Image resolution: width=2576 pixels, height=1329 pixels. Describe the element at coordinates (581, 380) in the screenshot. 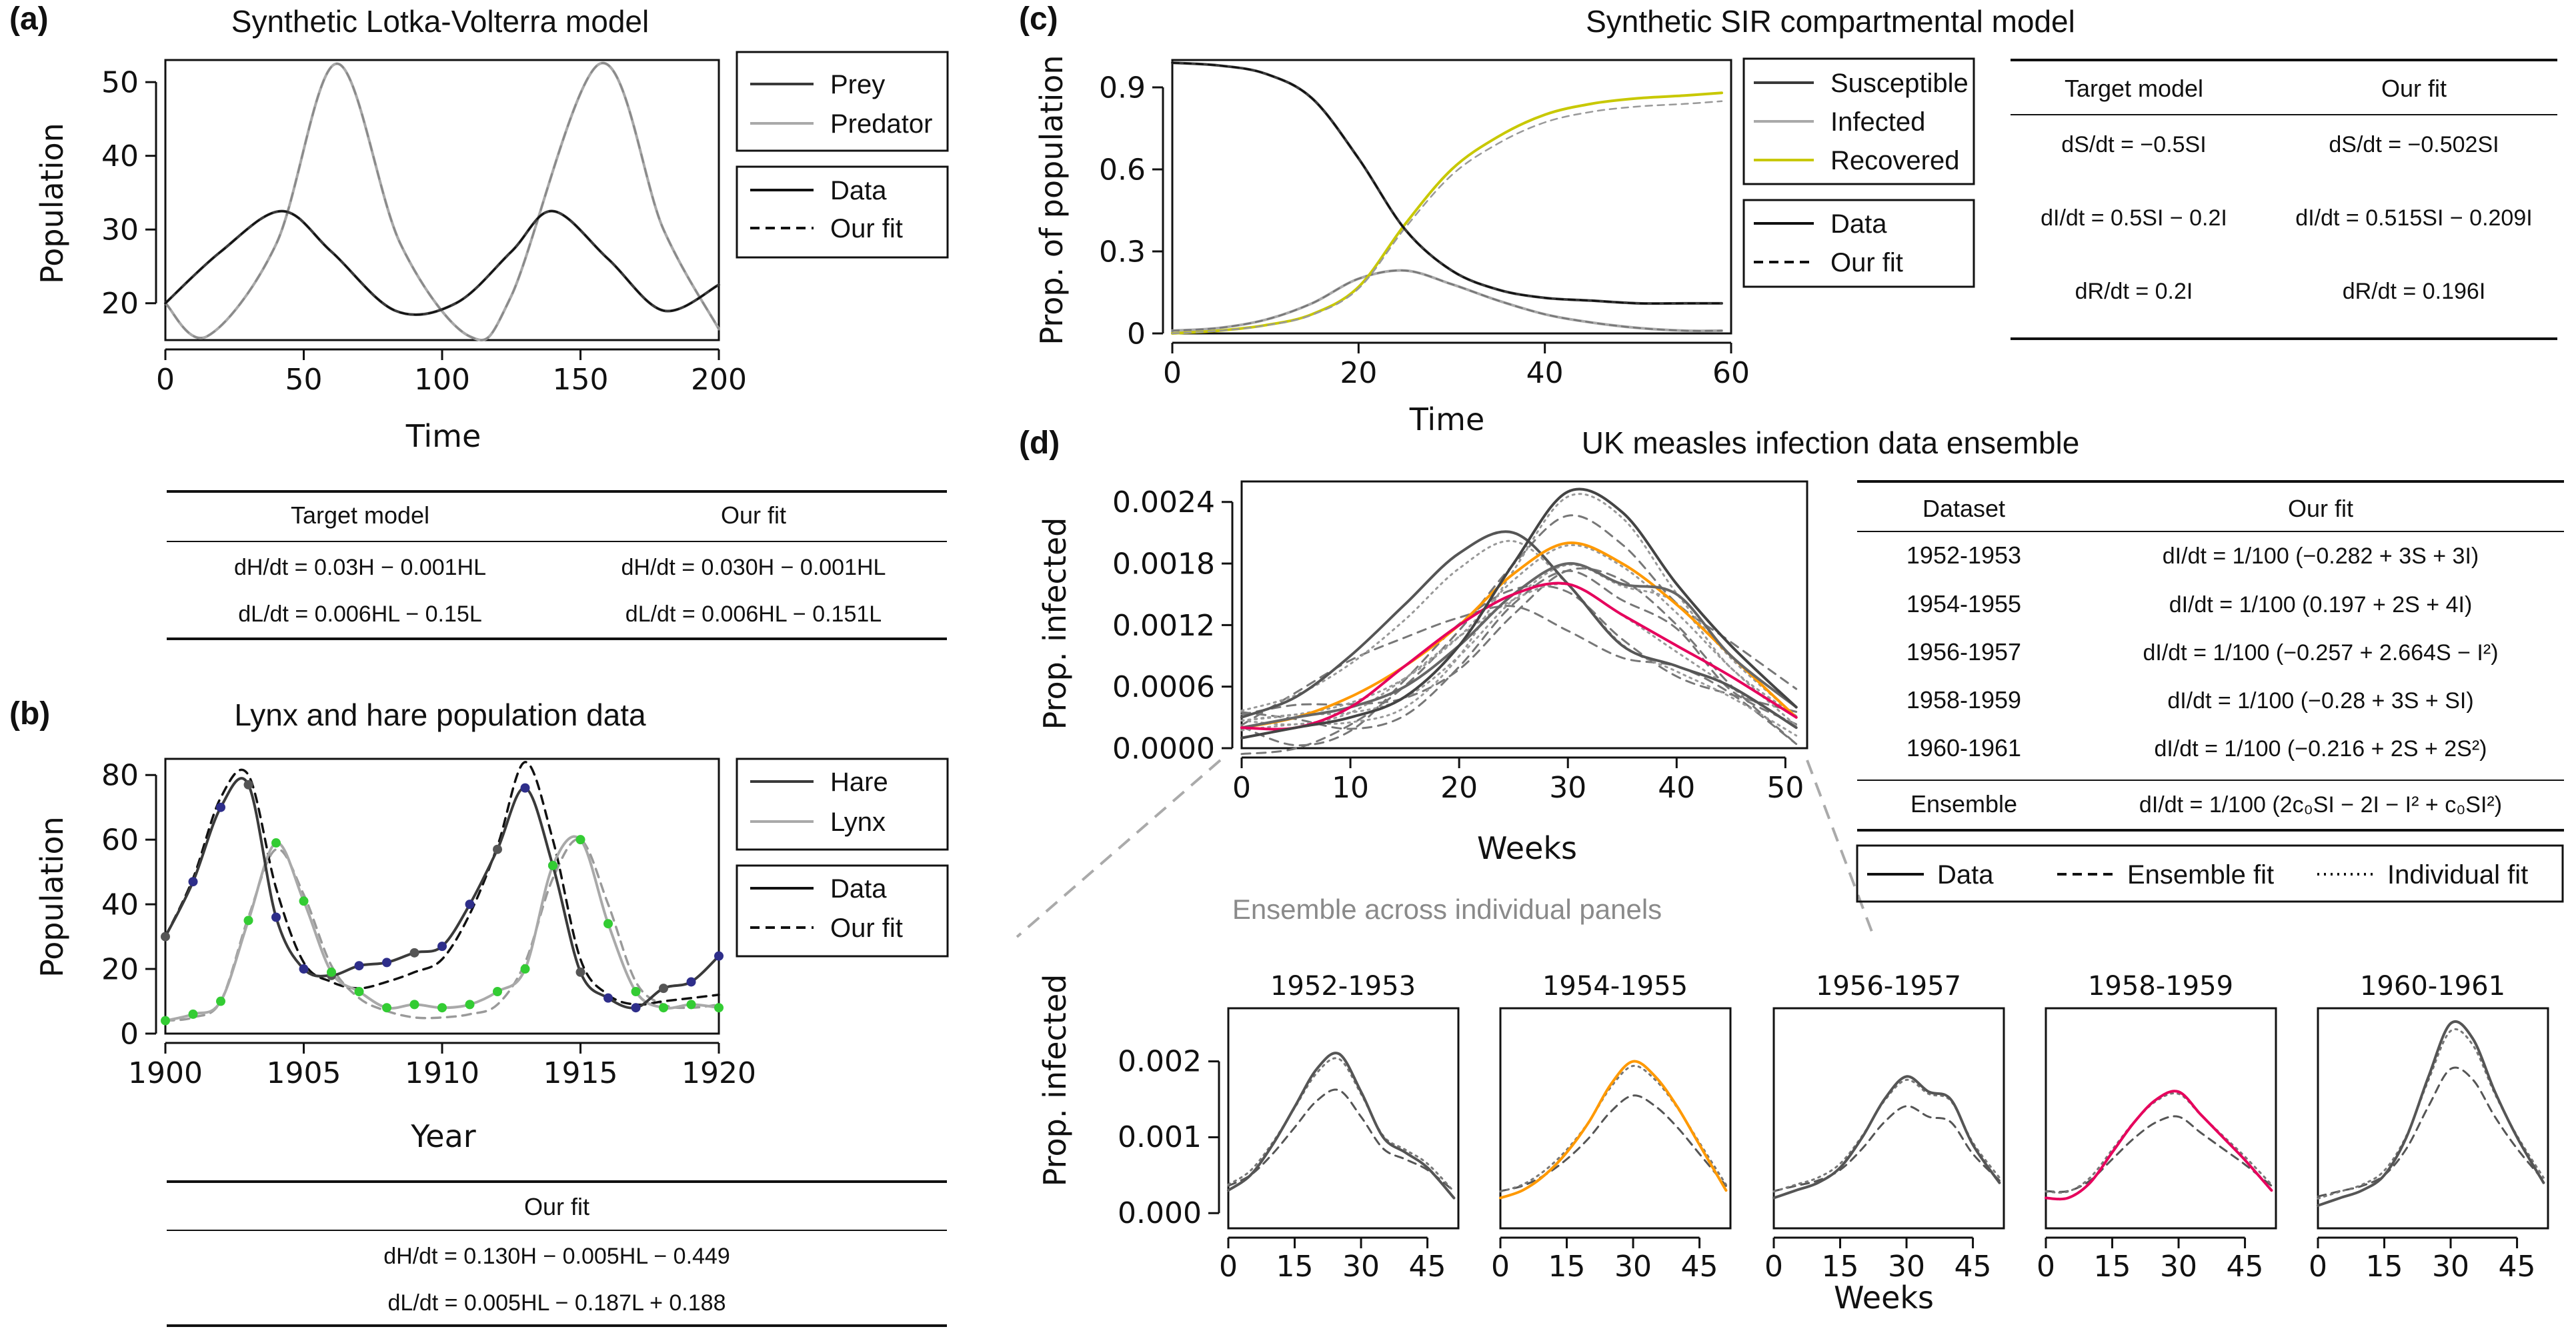

I see `x-tick-label: 150` at that location.